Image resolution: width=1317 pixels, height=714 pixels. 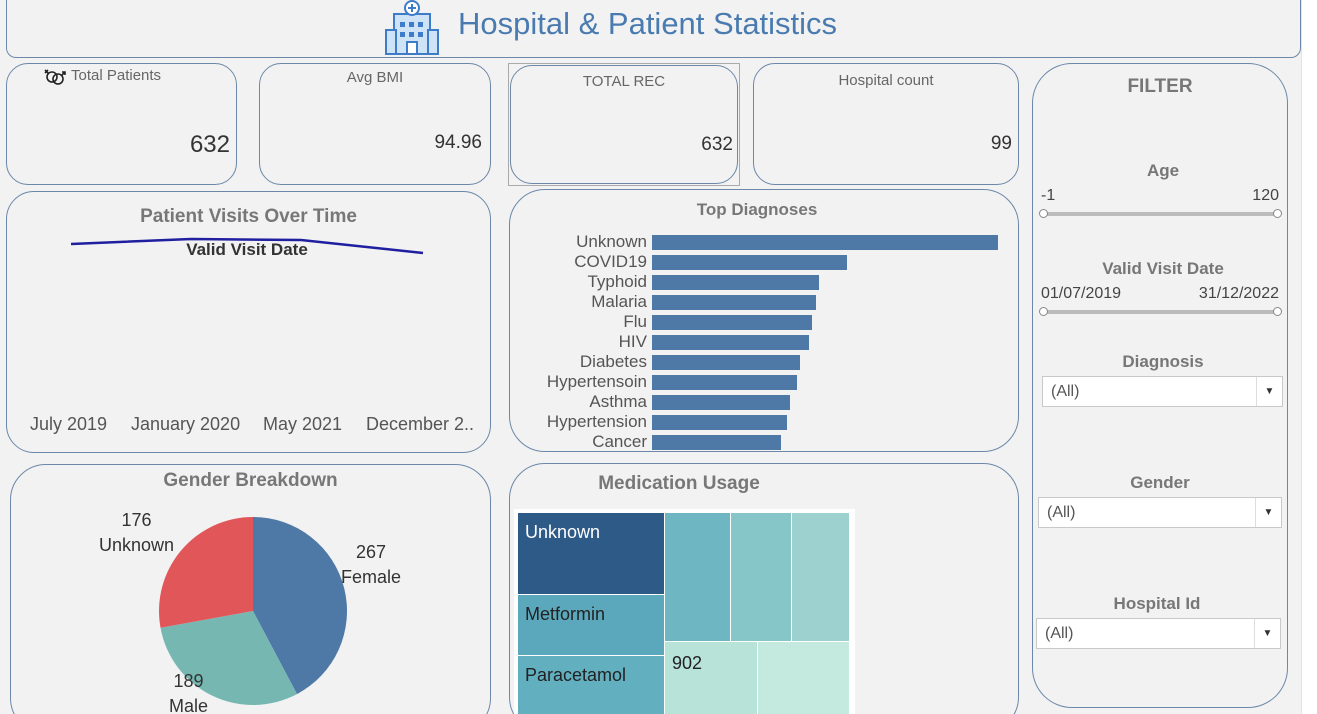 What do you see at coordinates (375, 124) in the screenshot?
I see `kpi-avg-bmi-card: Avg BMI 94.96` at bounding box center [375, 124].